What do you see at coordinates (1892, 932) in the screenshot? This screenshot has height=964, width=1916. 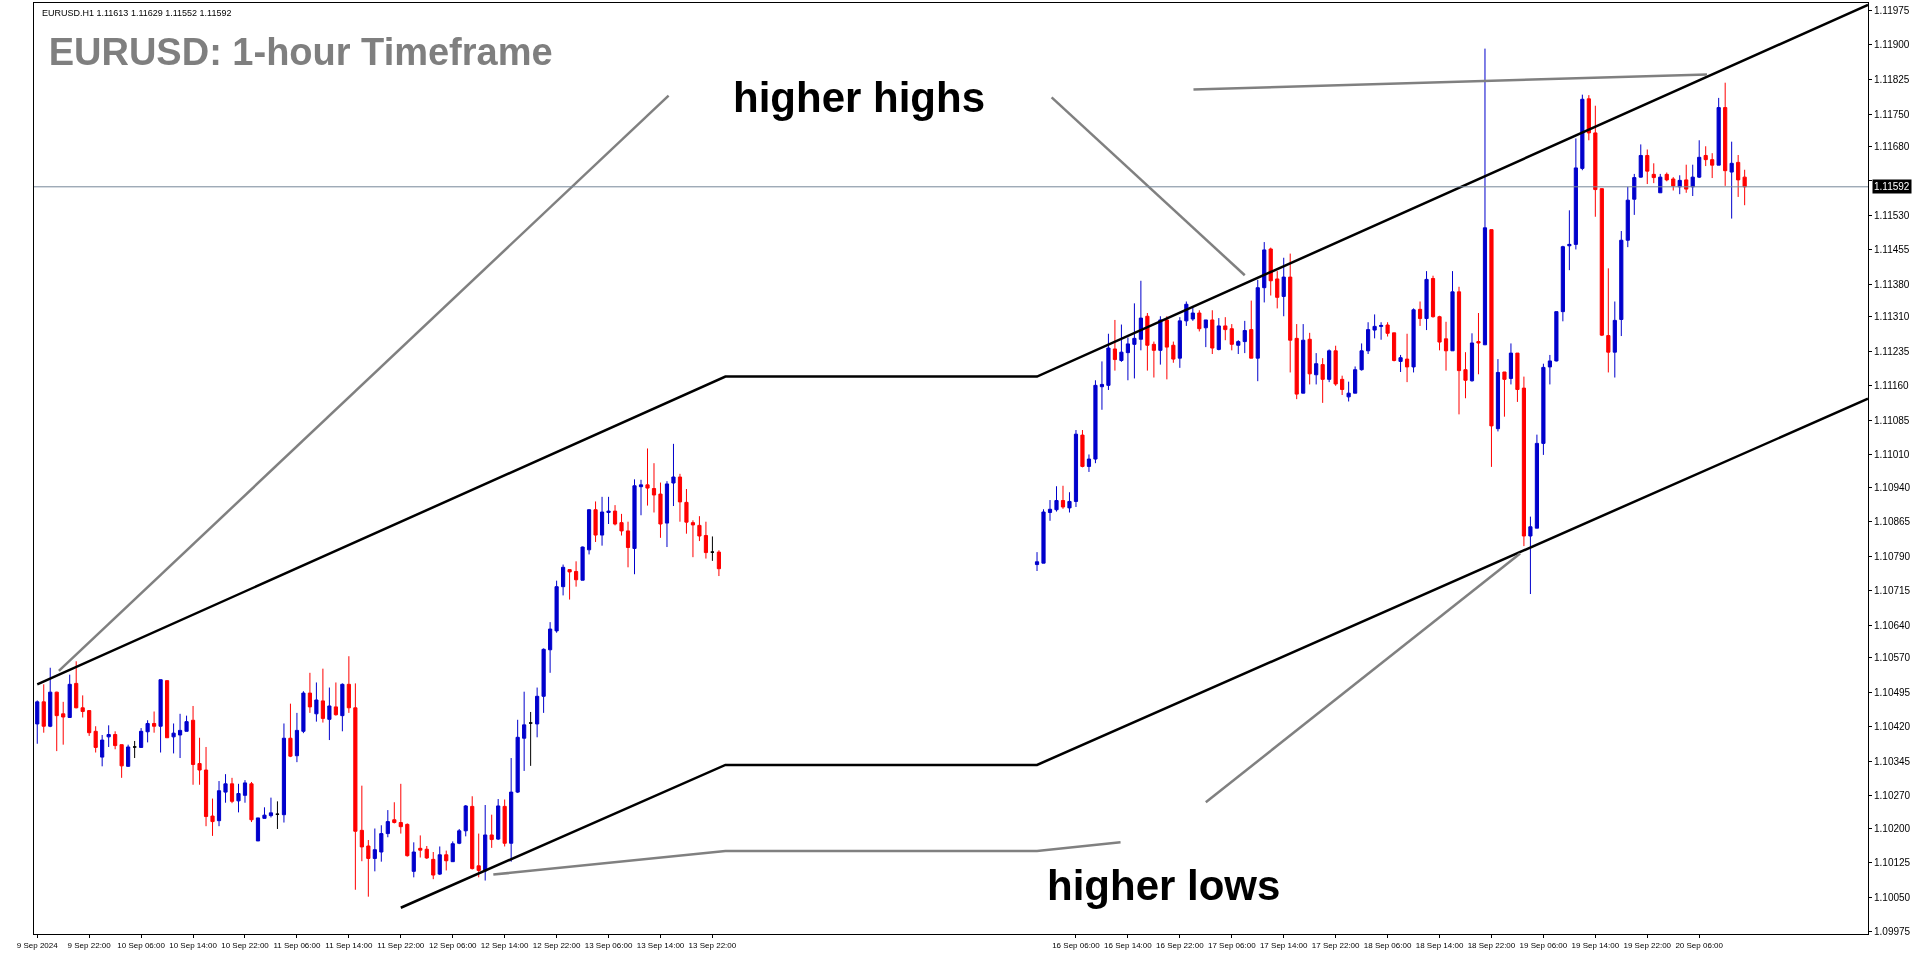 I see `y-tick-label: 1.09975` at bounding box center [1892, 932].